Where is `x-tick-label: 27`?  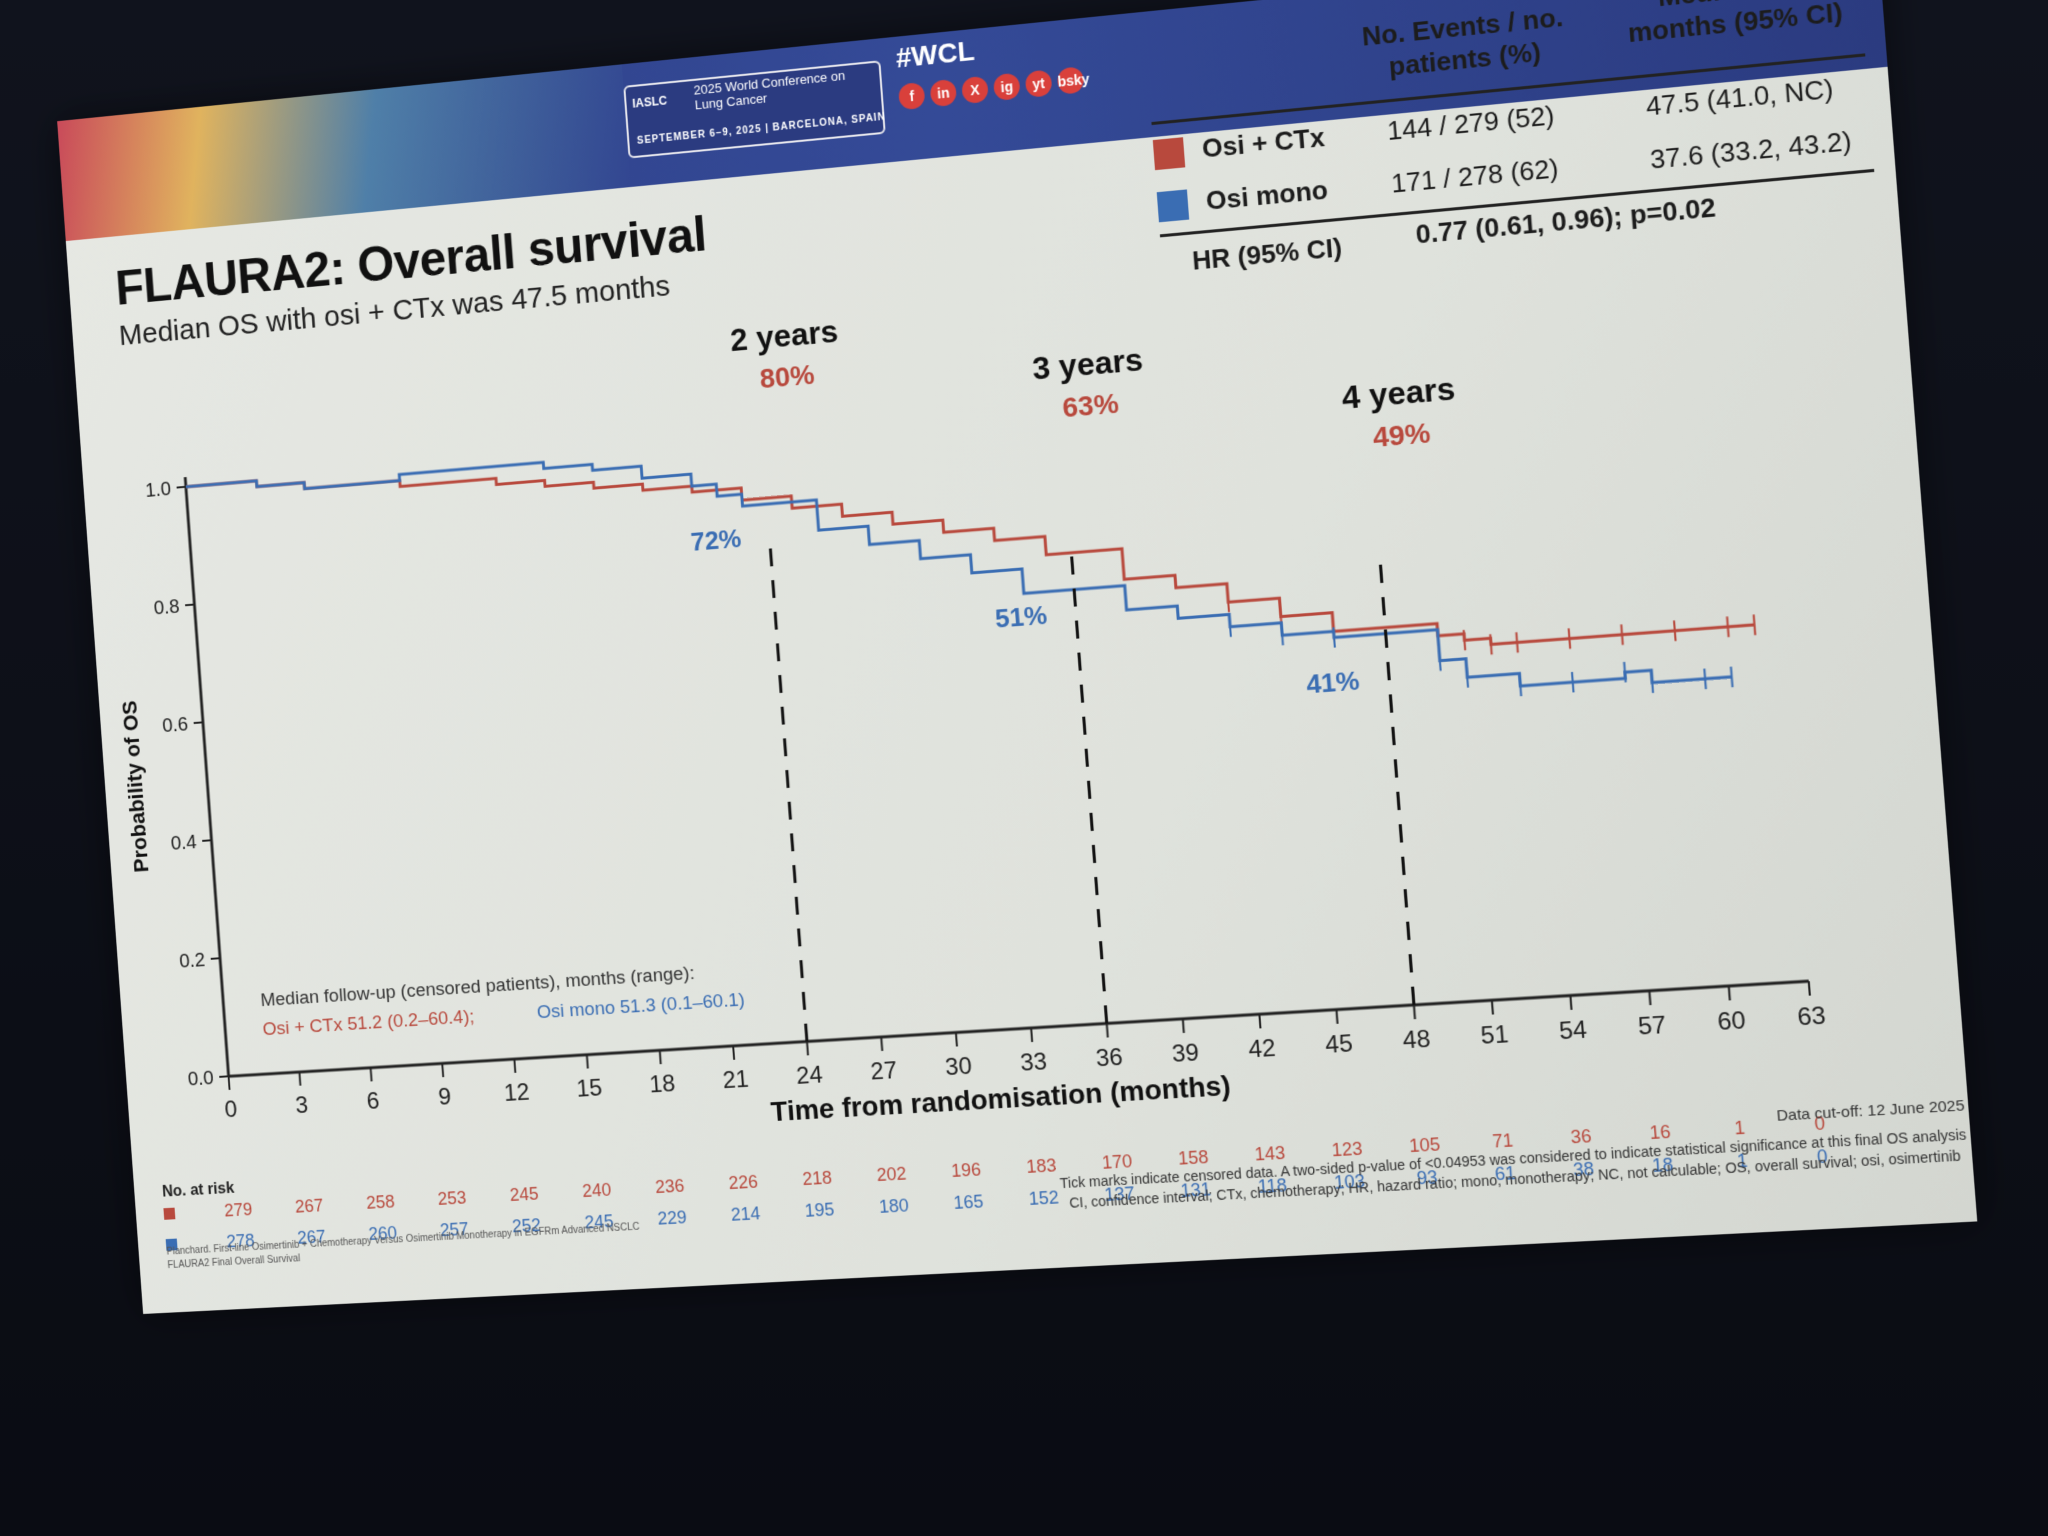 x-tick-label: 27 is located at coordinates (884, 1071).